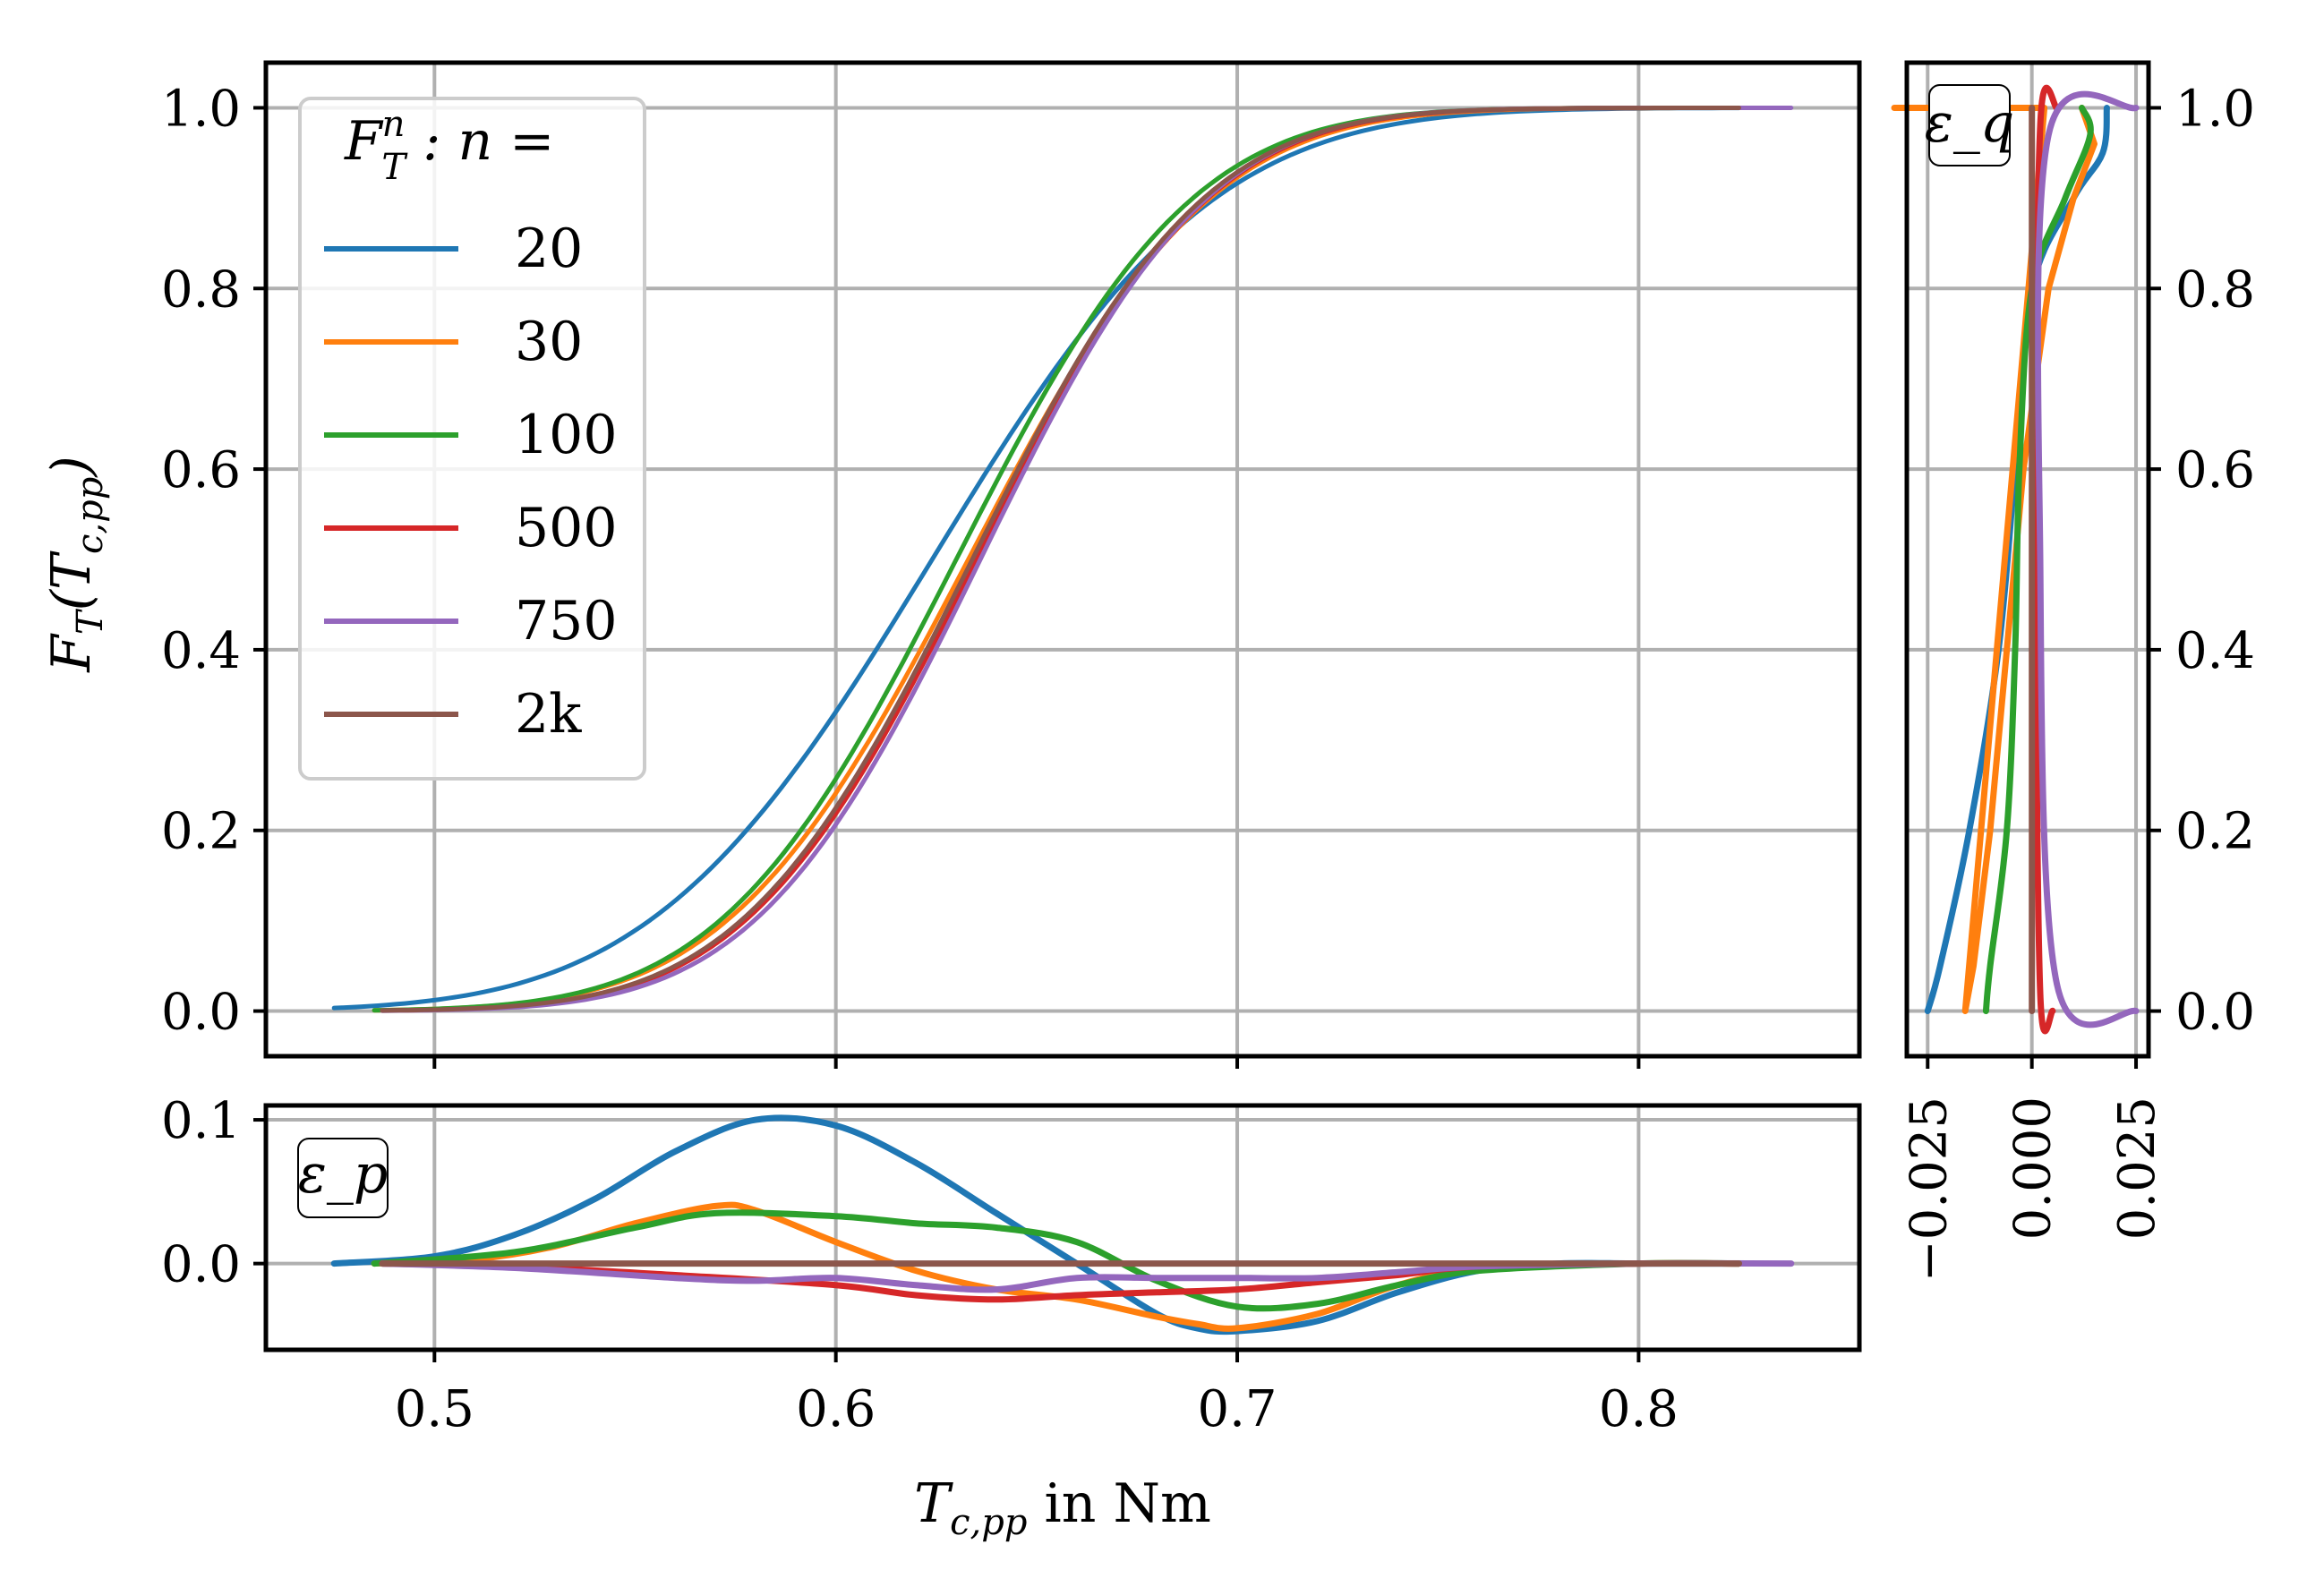 The width and height of the screenshot is (2324, 1570). Describe the element at coordinates (201, 470) in the screenshot. I see `main-ytick-label-3: 0.6` at that location.